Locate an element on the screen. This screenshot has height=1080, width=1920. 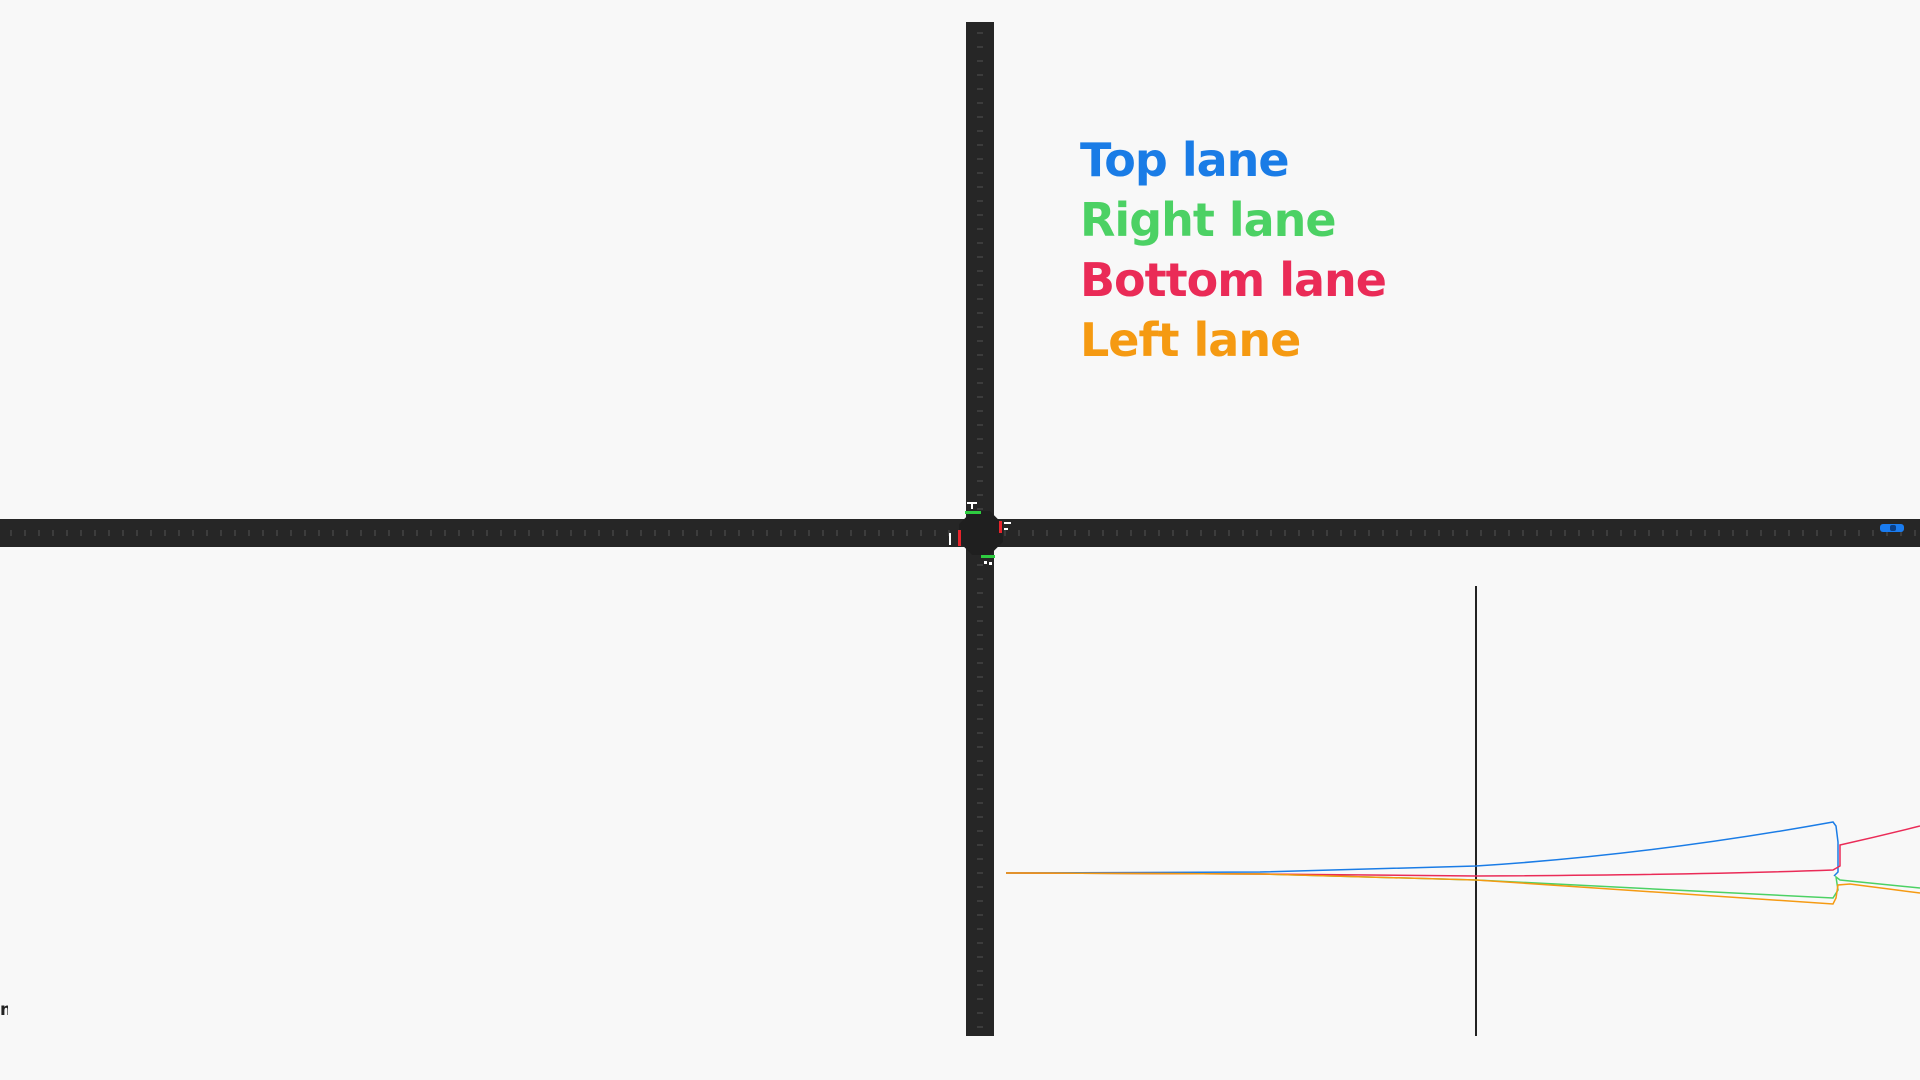
corner-label: m is located at coordinates (4, 1010).